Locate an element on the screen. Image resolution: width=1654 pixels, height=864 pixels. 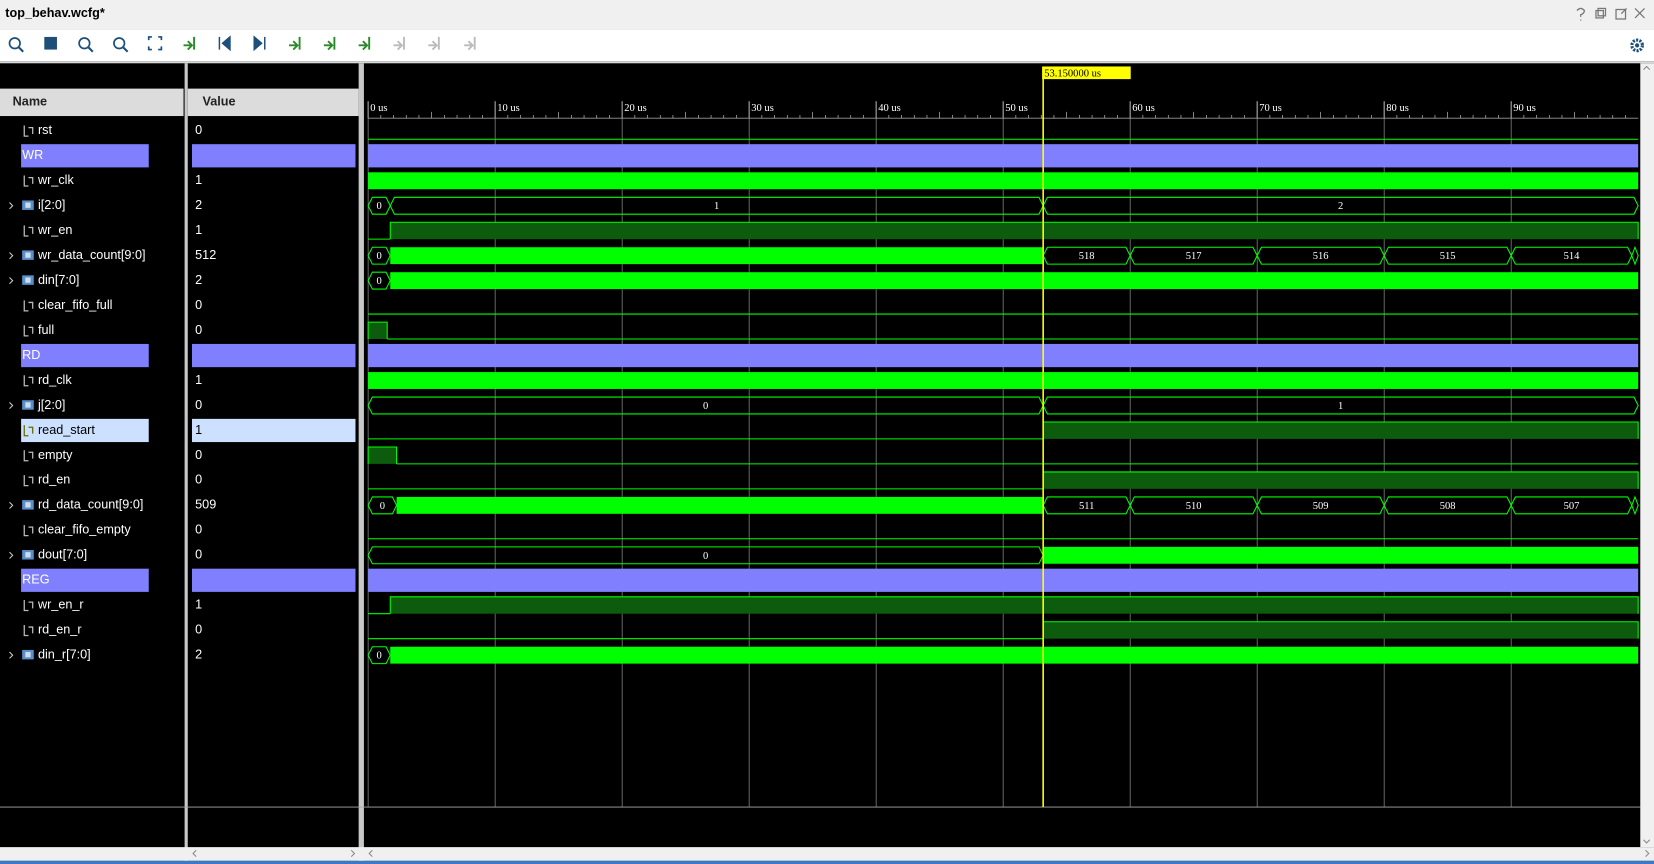
signal-row: clear_fifo_full 0 is located at coordinates (831, 306).